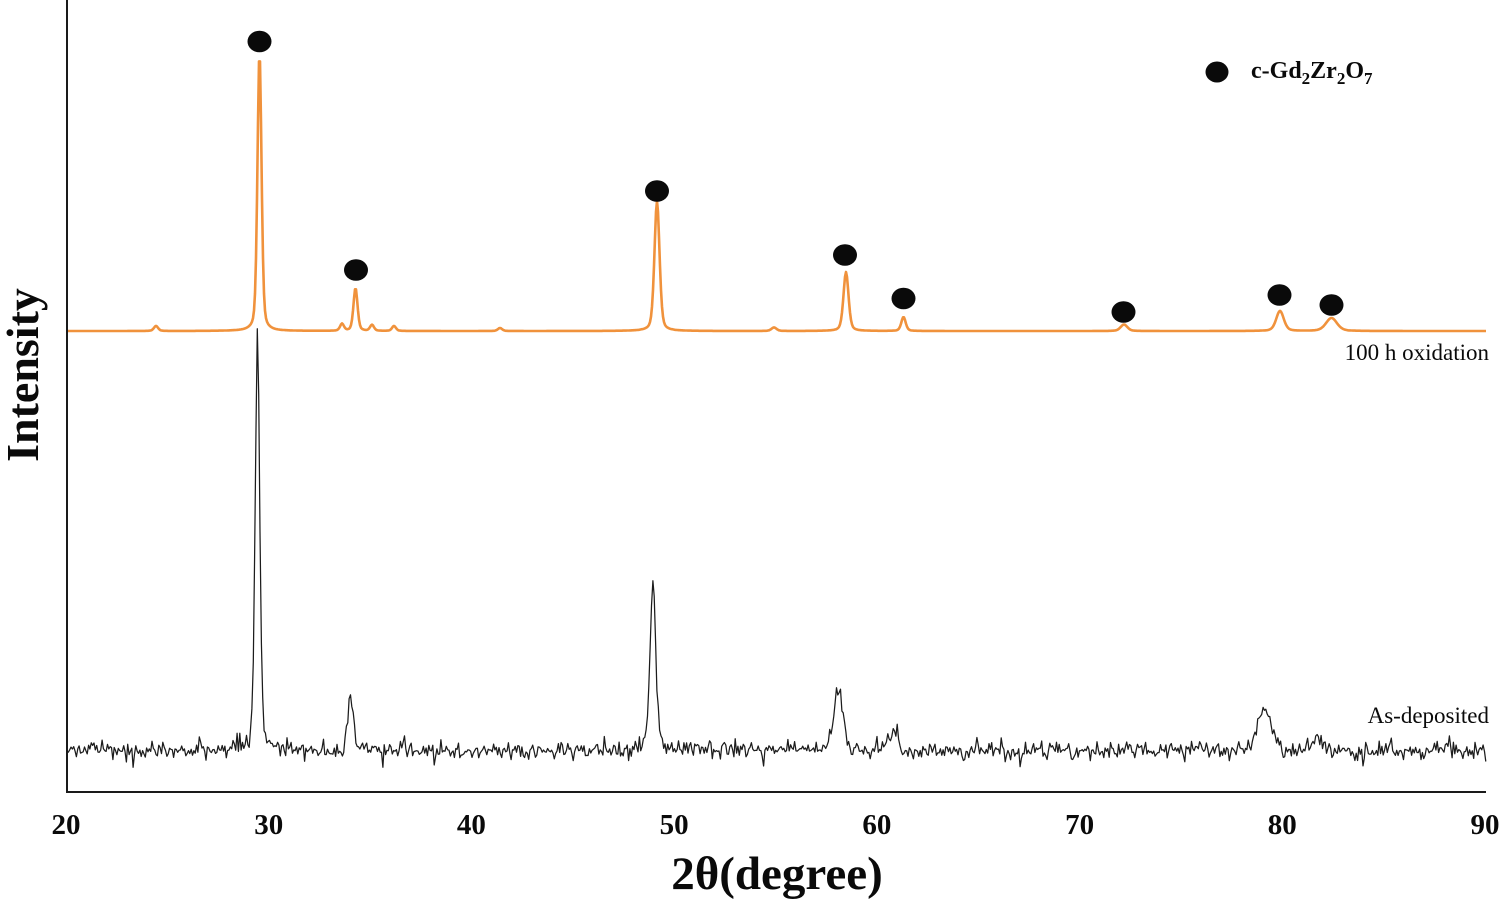  I want to click on svg-text: 2θ(degree), so click(777, 874).